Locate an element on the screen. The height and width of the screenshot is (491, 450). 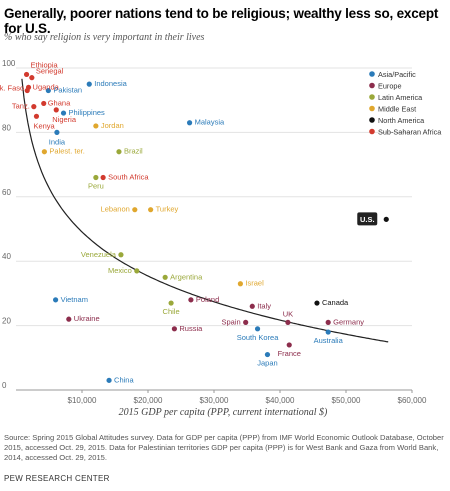
legend-marker-middle-east is located at coordinates (372, 108).